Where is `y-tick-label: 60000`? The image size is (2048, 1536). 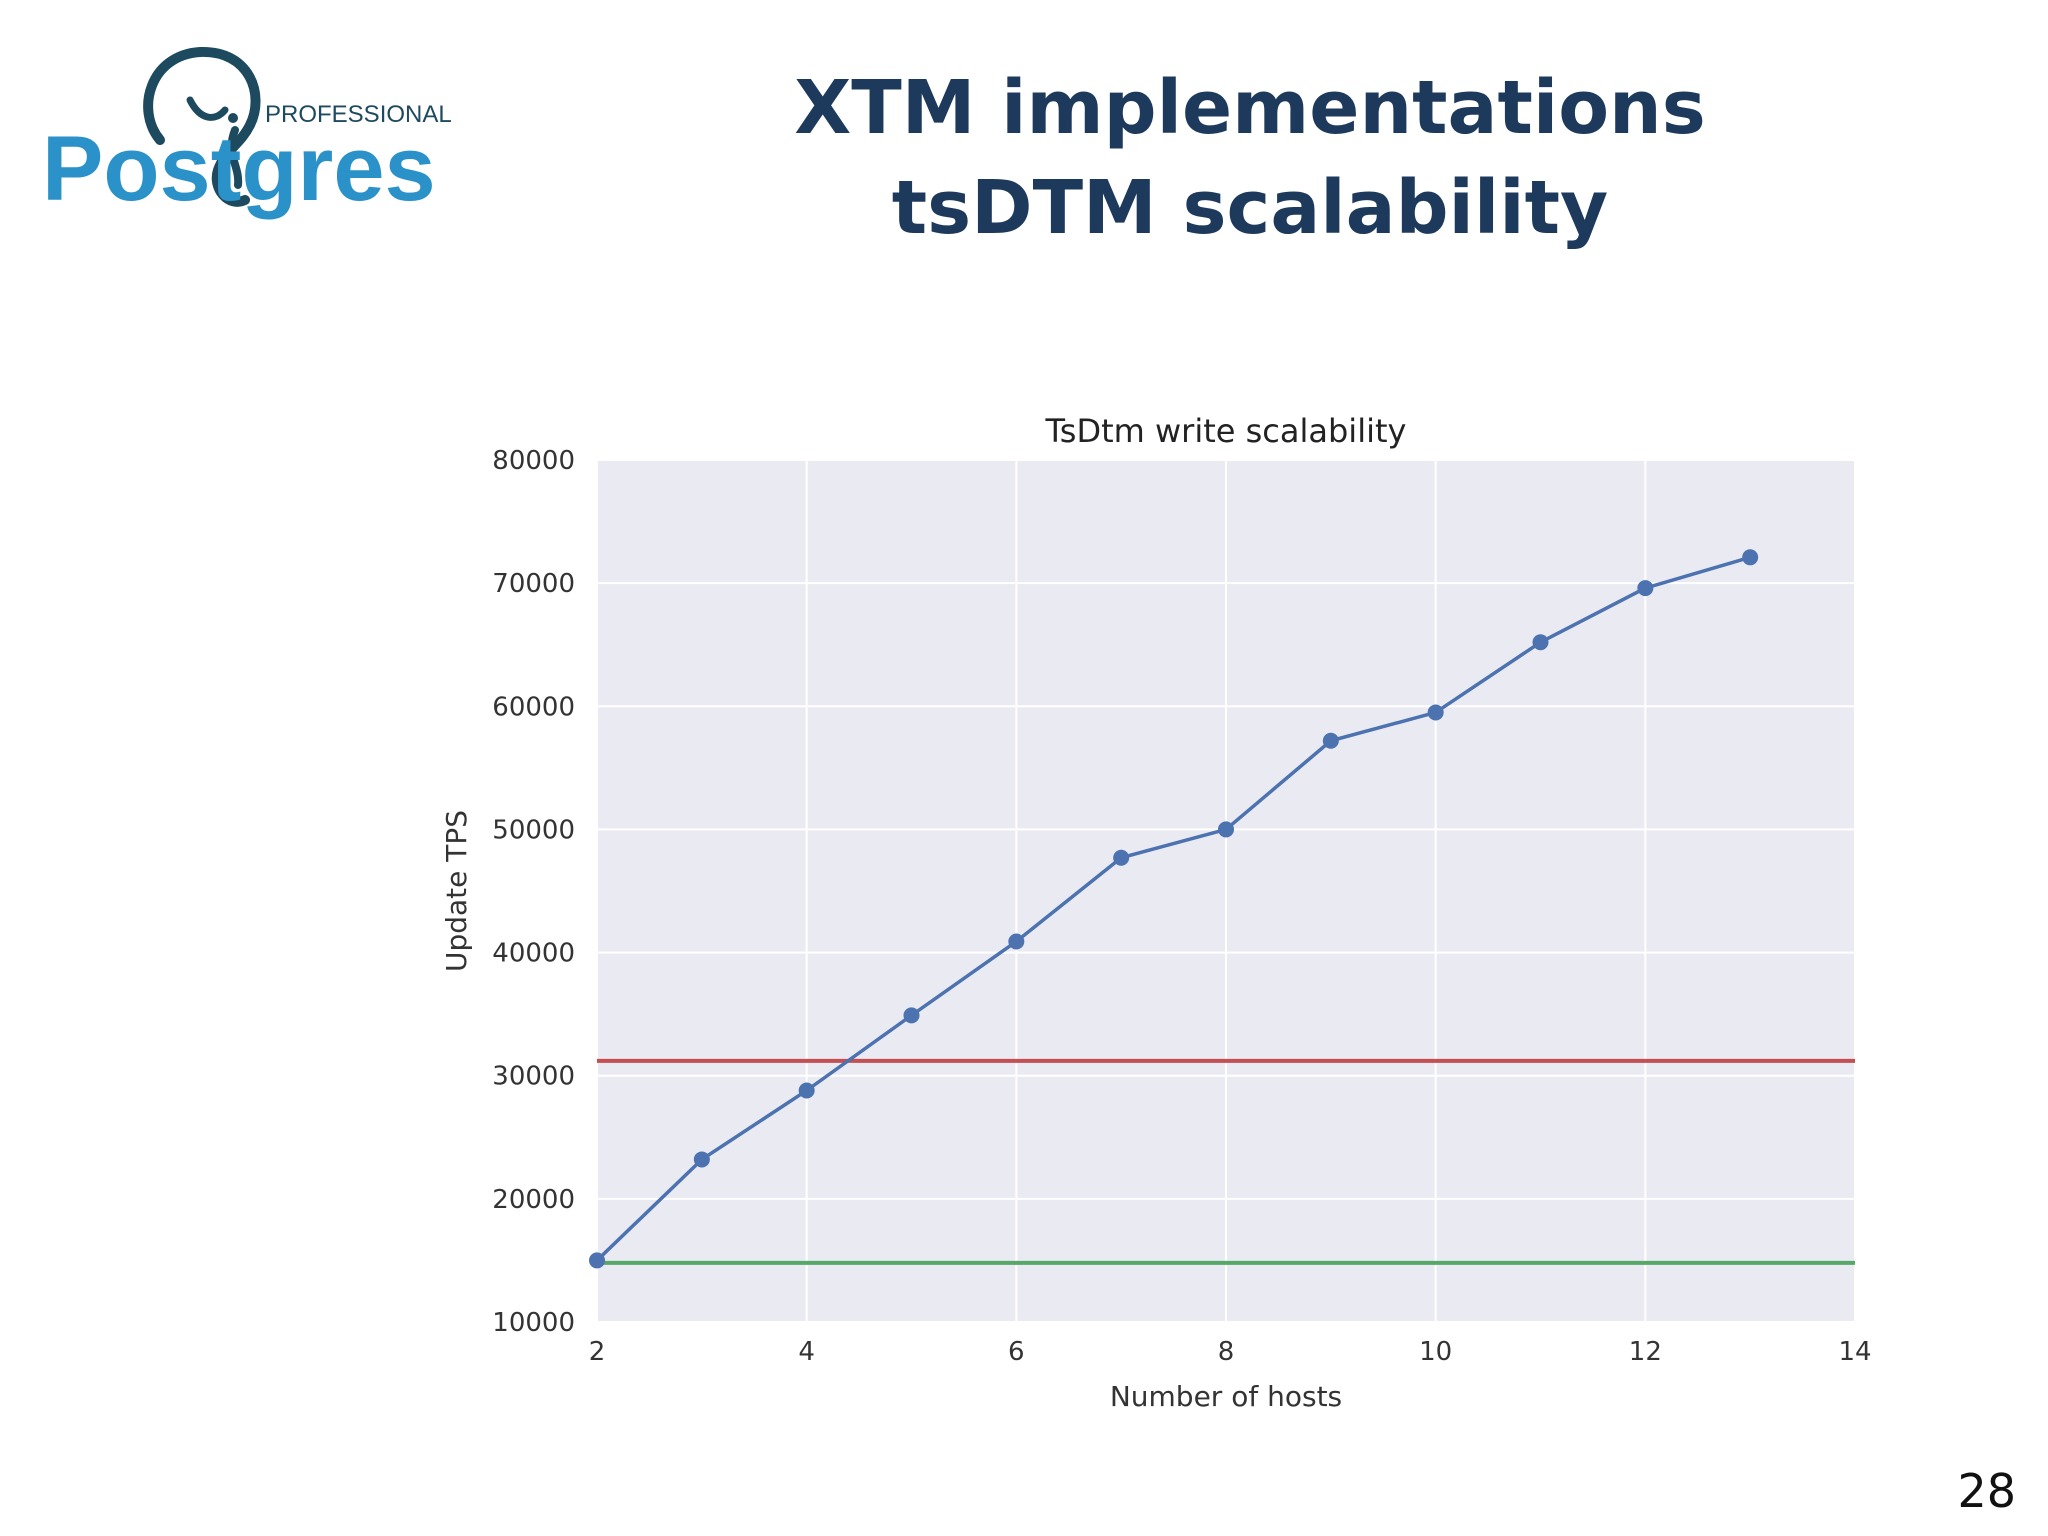 y-tick-label: 60000 is located at coordinates (533, 707).